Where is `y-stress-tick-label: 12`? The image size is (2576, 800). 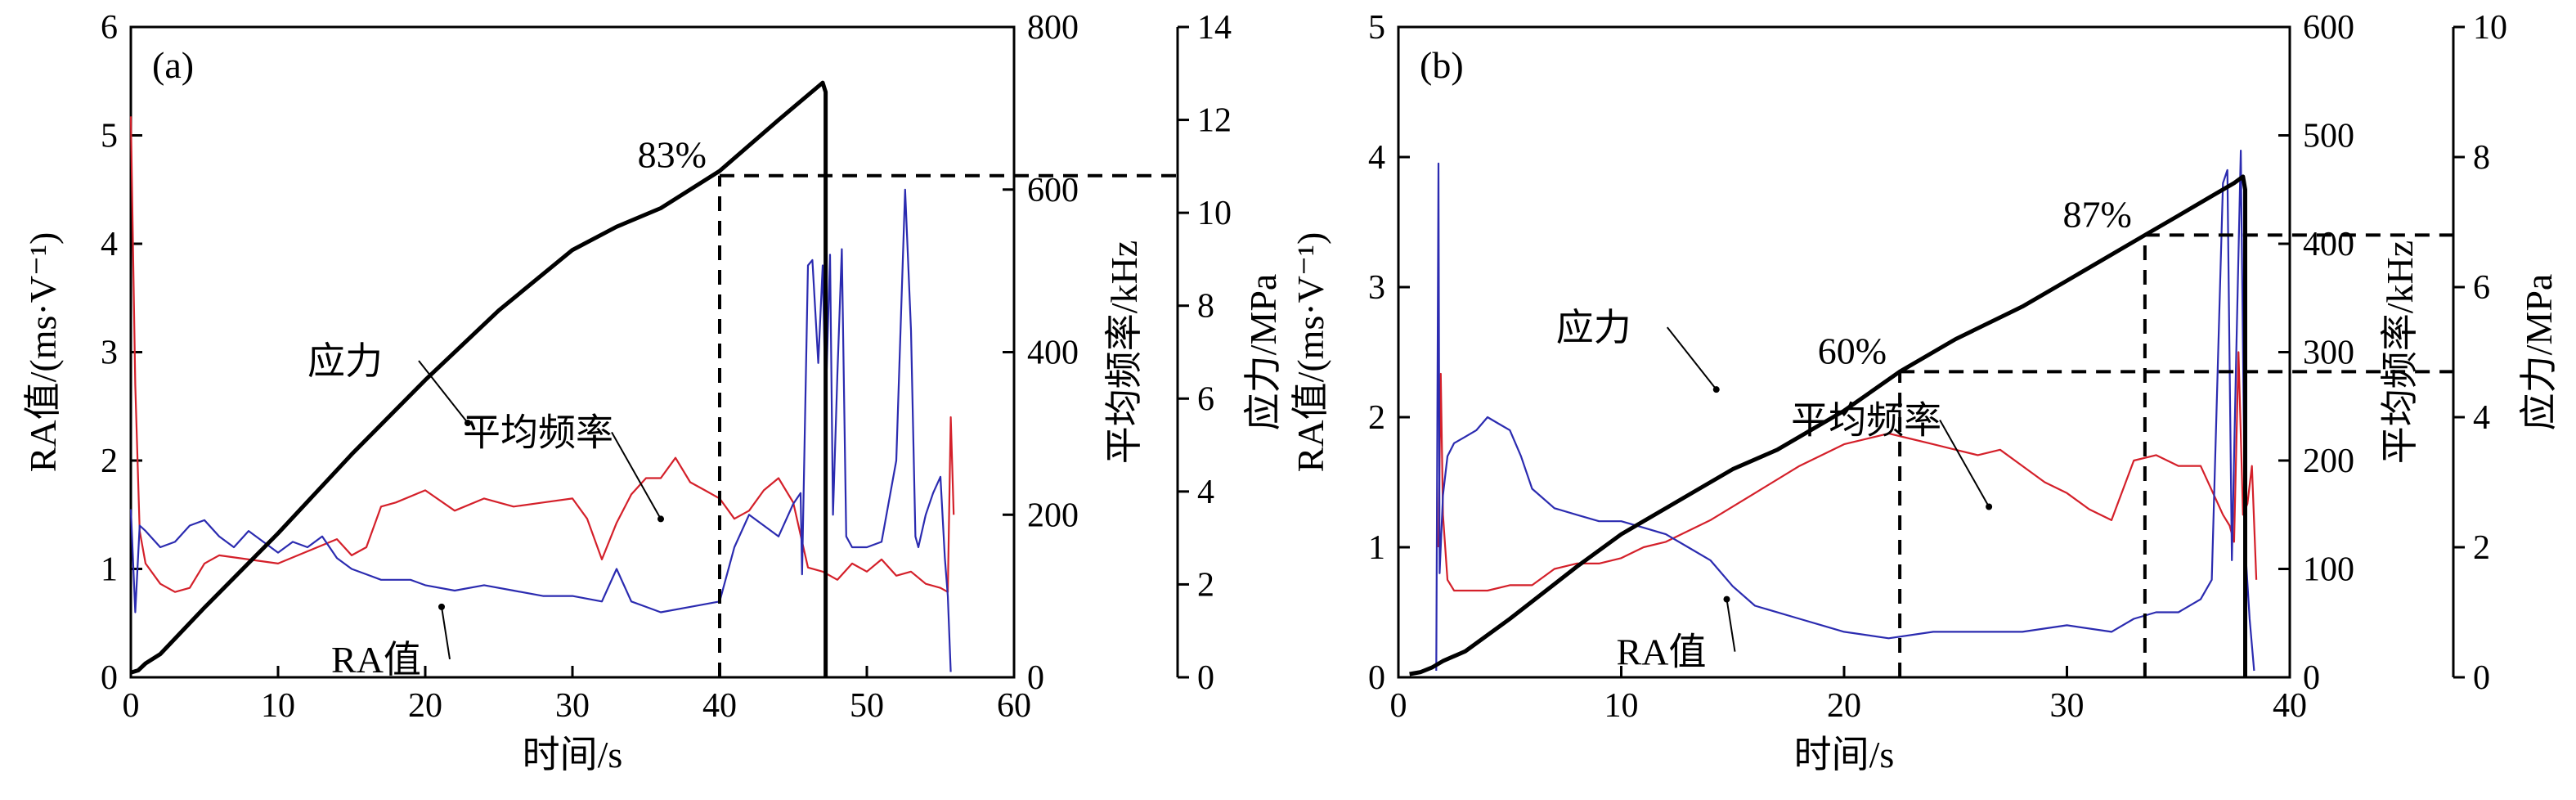
y-stress-tick-label: 12 is located at coordinates (1215, 121).